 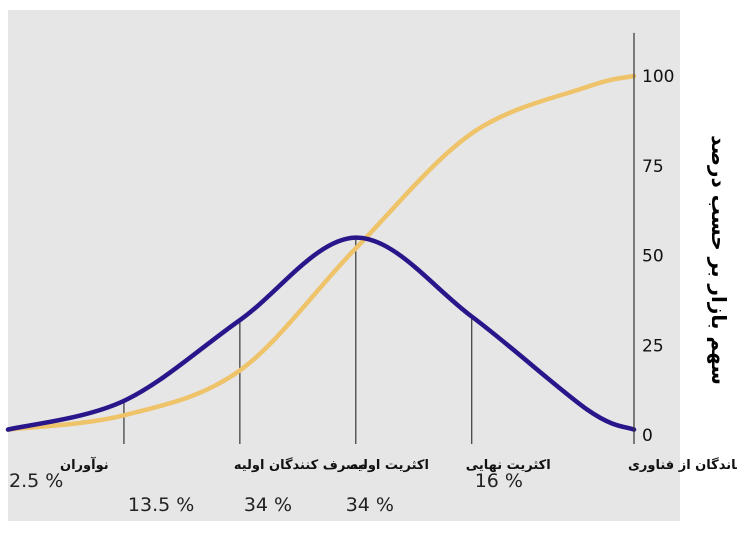 I want to click on category-percent-3: 34 %, so click(x=268, y=505).